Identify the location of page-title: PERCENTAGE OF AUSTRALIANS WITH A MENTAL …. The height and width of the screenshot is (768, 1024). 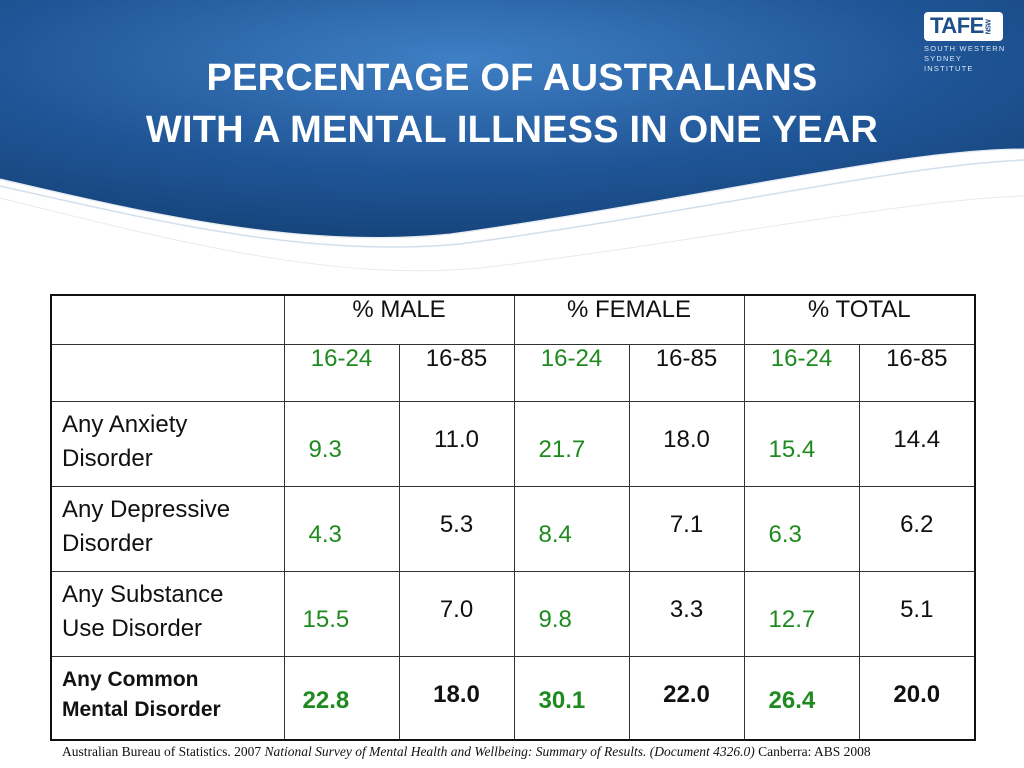
(512, 104).